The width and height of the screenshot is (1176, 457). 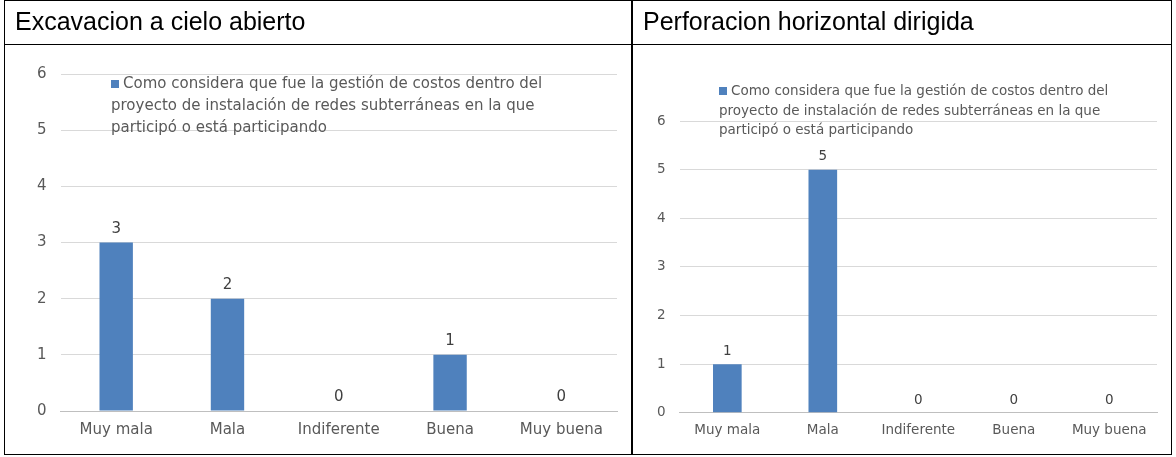 I want to click on data-label: 5, so click(x=823, y=155).